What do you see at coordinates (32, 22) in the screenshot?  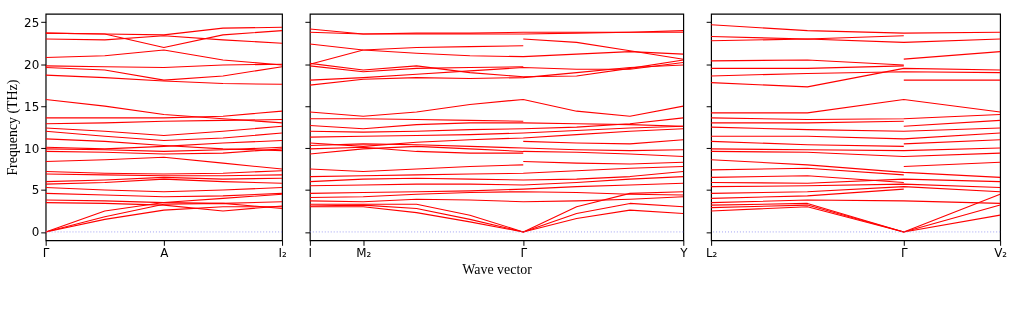 I see `y-tick-label: 25` at bounding box center [32, 22].